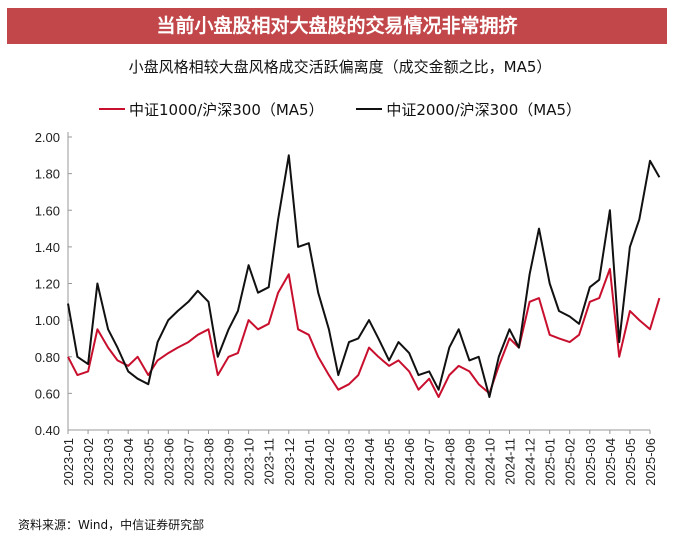 This screenshot has width=680, height=551. Describe the element at coordinates (47, 320) in the screenshot. I see `y-tick-label: 1.00` at that location.